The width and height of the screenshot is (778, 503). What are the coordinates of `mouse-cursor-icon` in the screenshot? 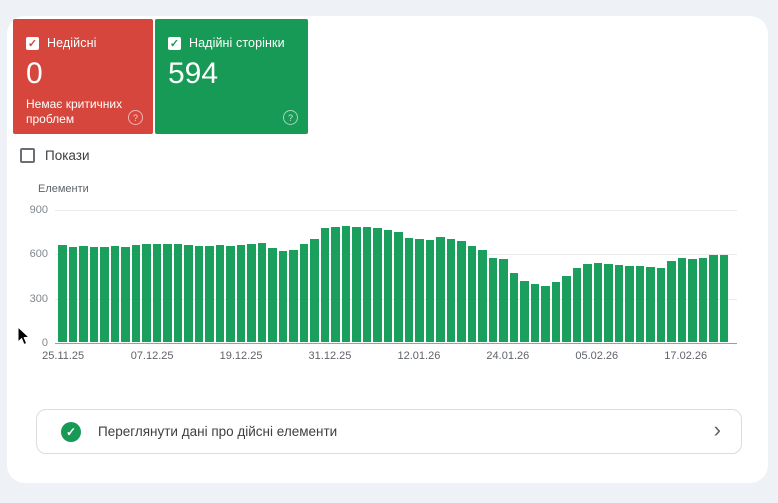 It's located at (24, 336).